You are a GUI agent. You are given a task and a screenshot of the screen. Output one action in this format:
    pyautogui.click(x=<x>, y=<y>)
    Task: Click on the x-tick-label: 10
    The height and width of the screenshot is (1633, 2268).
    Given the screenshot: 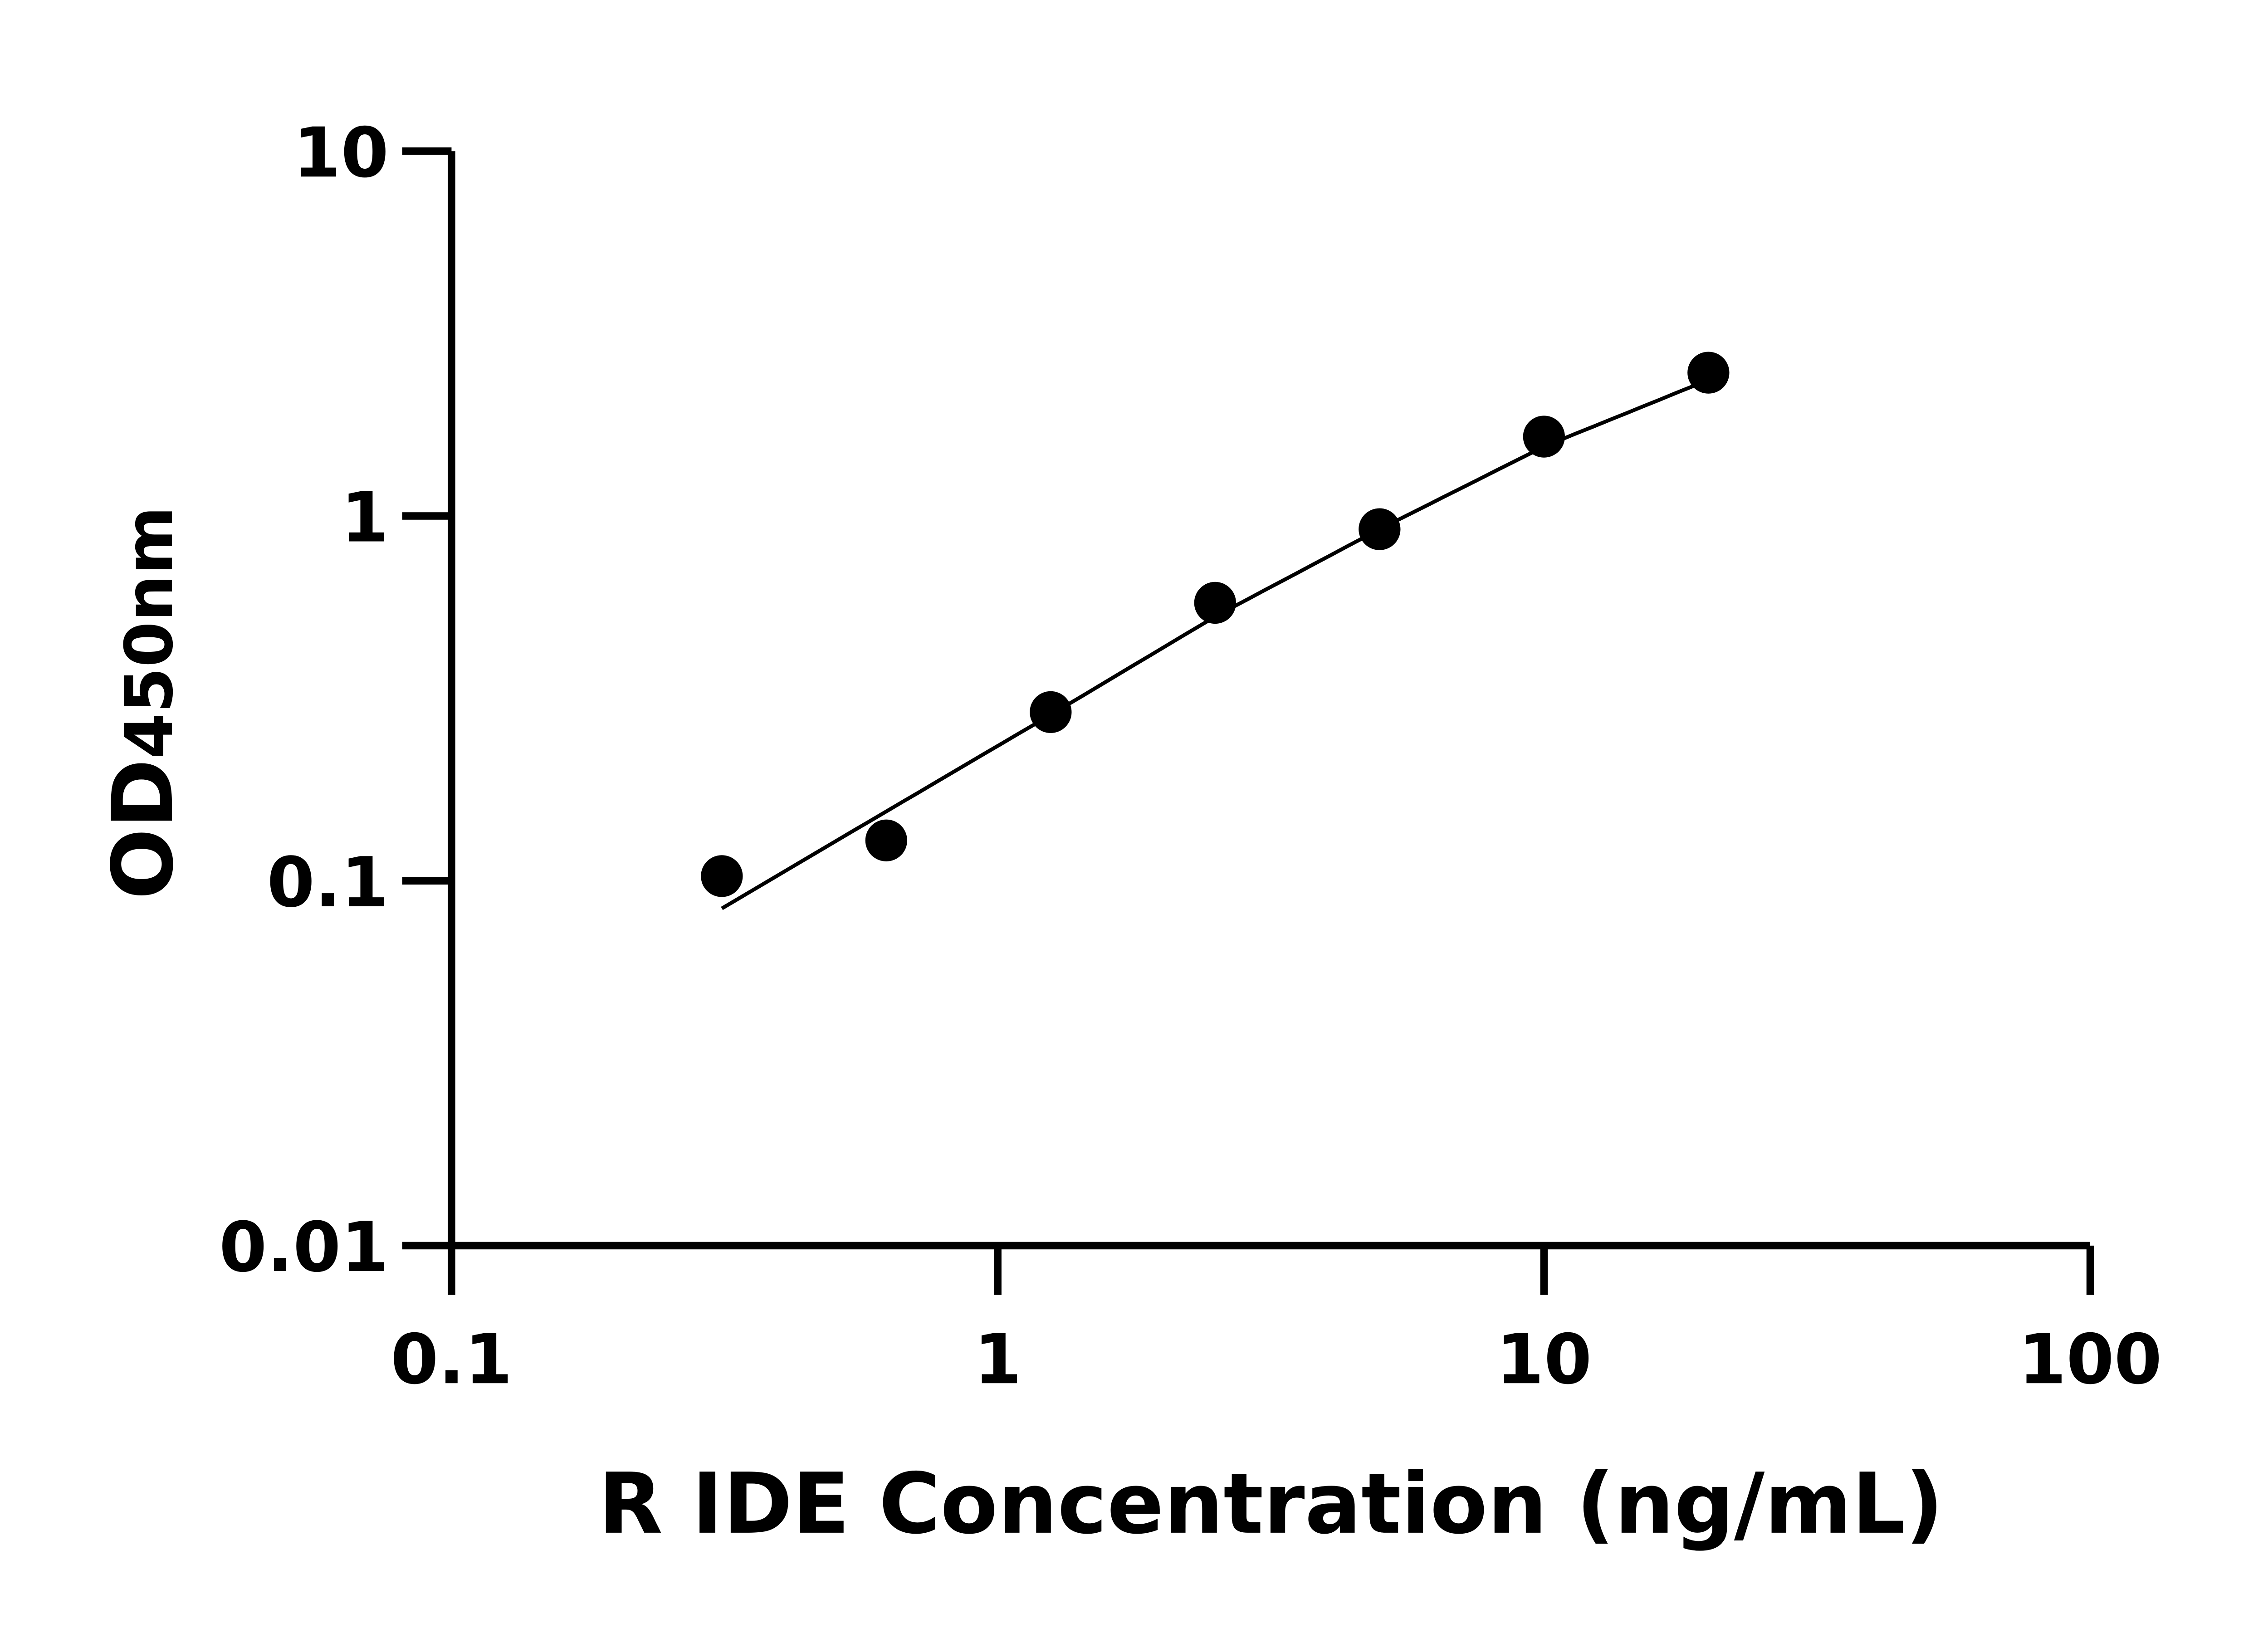 What is the action you would take?
    pyautogui.click(x=1544, y=1359)
    